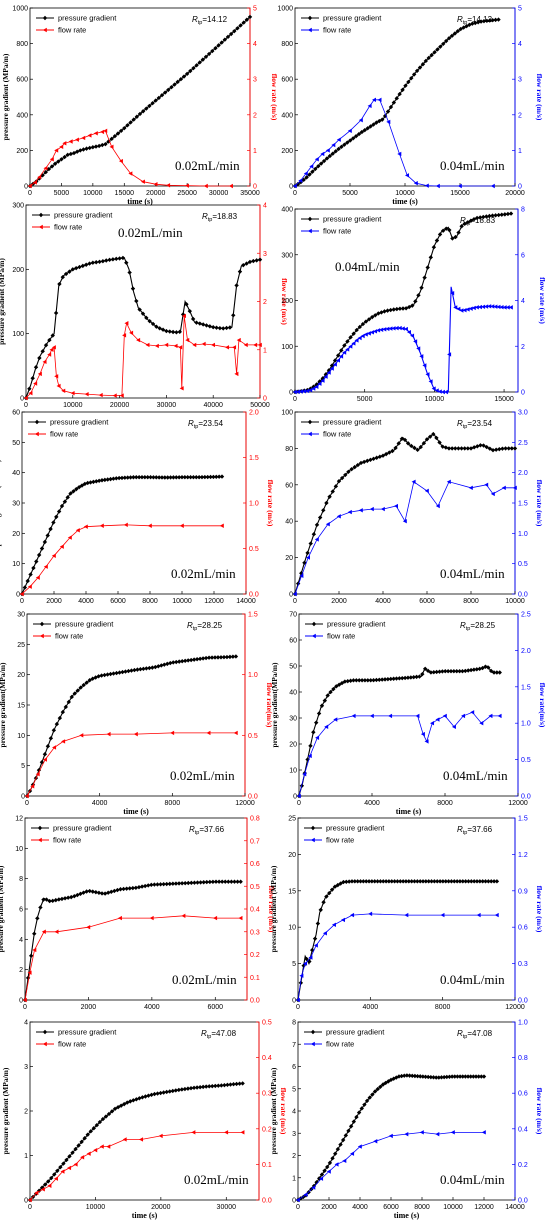 The width and height of the screenshot is (550, 1228). What do you see at coordinates (289, 449) in the screenshot?
I see `y-tick-label: 80` at bounding box center [289, 449].